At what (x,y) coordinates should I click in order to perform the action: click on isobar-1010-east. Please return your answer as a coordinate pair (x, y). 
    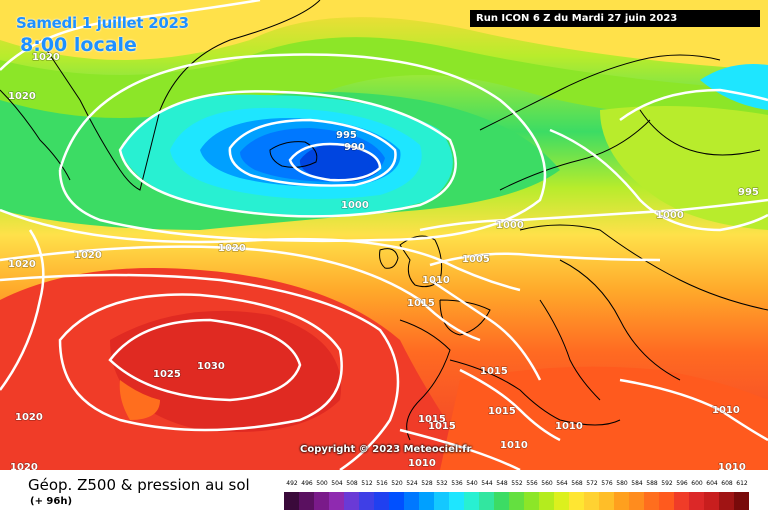
    Looking at the image, I should click on (693, 410).